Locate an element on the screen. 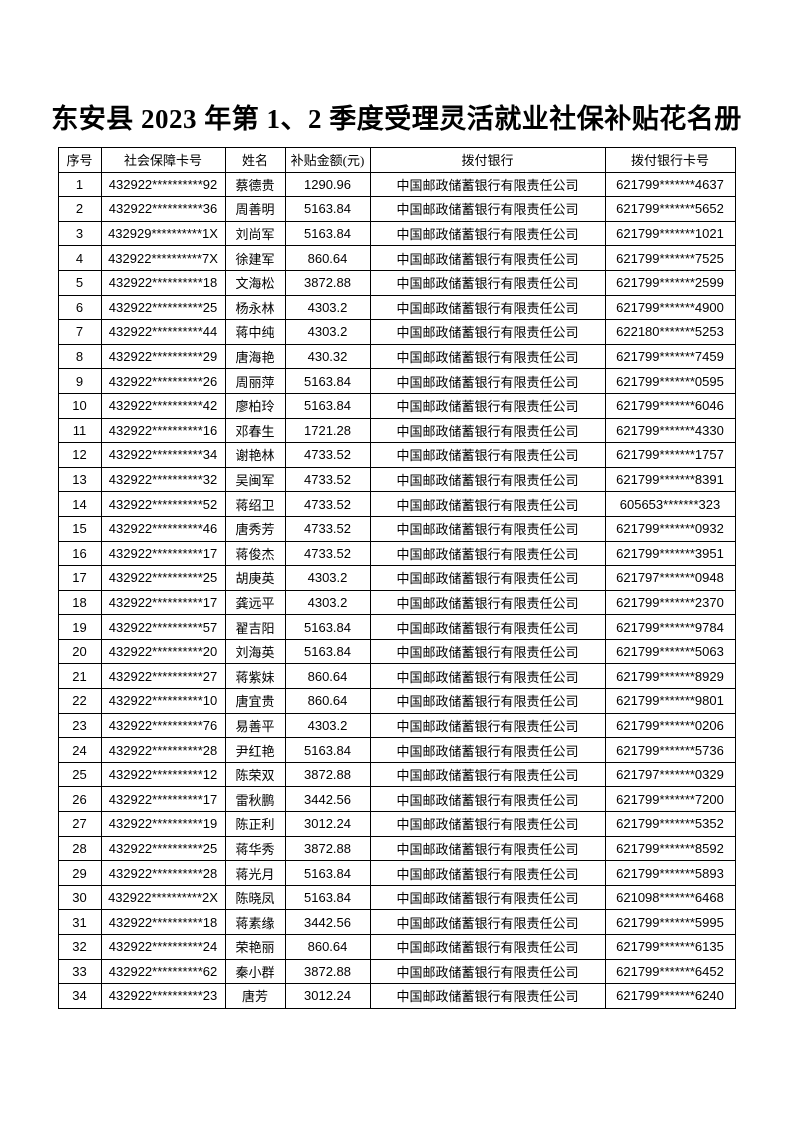  header-name: 姓名 is located at coordinates (255, 160).